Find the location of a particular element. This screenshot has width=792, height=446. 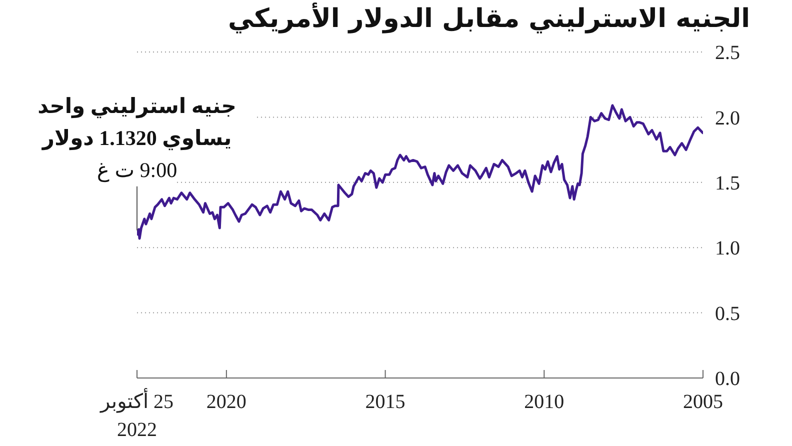

x-tick-label: 2020 is located at coordinates (226, 402).